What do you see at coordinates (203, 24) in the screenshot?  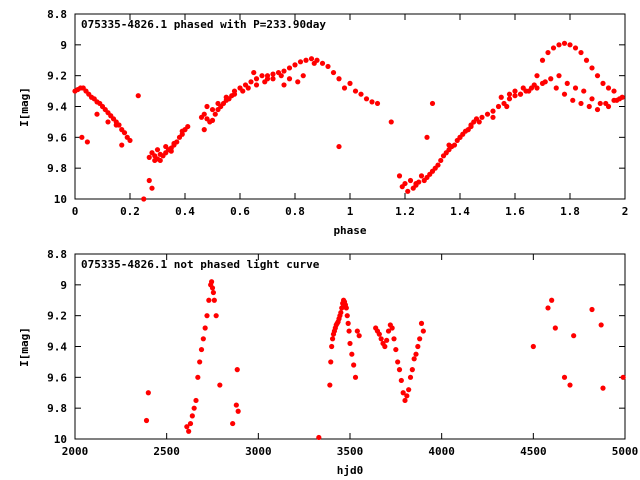 I see `phased-chart-title: 075335-4826.1 phased with P=233.90day` at bounding box center [203, 24].